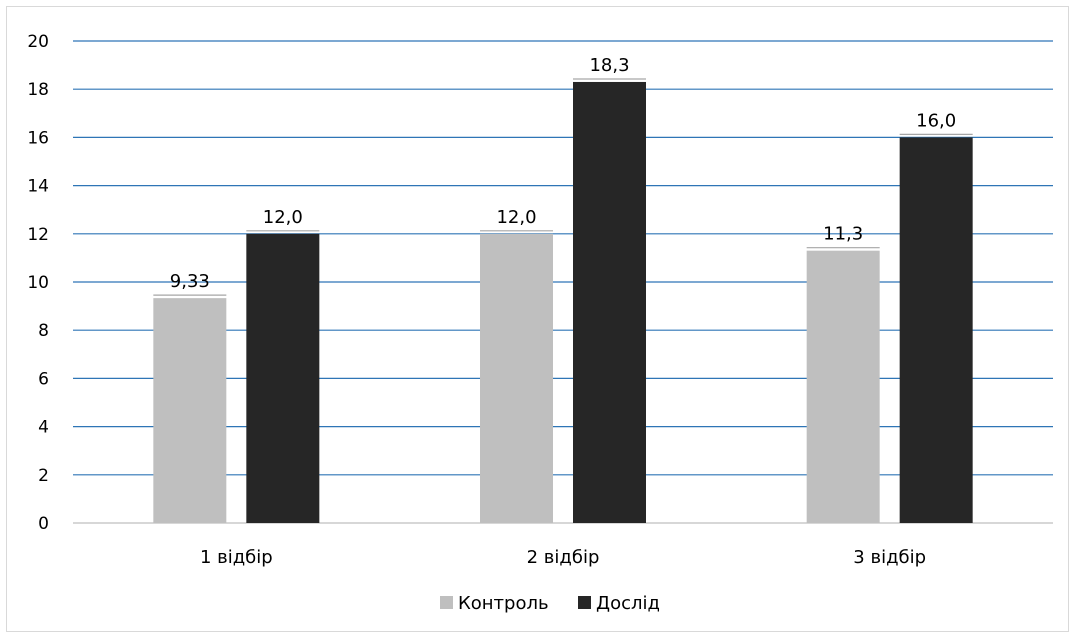 Image resolution: width=1077 pixels, height=640 pixels. I want to click on data-label: 9,33, so click(190, 281).